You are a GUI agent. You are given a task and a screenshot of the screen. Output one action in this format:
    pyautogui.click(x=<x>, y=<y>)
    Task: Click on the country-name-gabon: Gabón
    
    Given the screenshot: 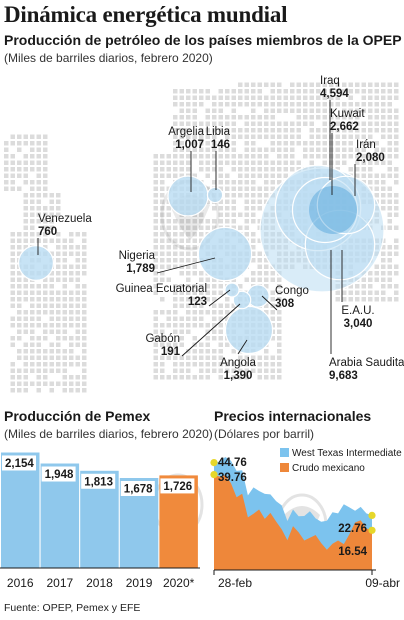 What is the action you would take?
    pyautogui.click(x=162, y=339)
    